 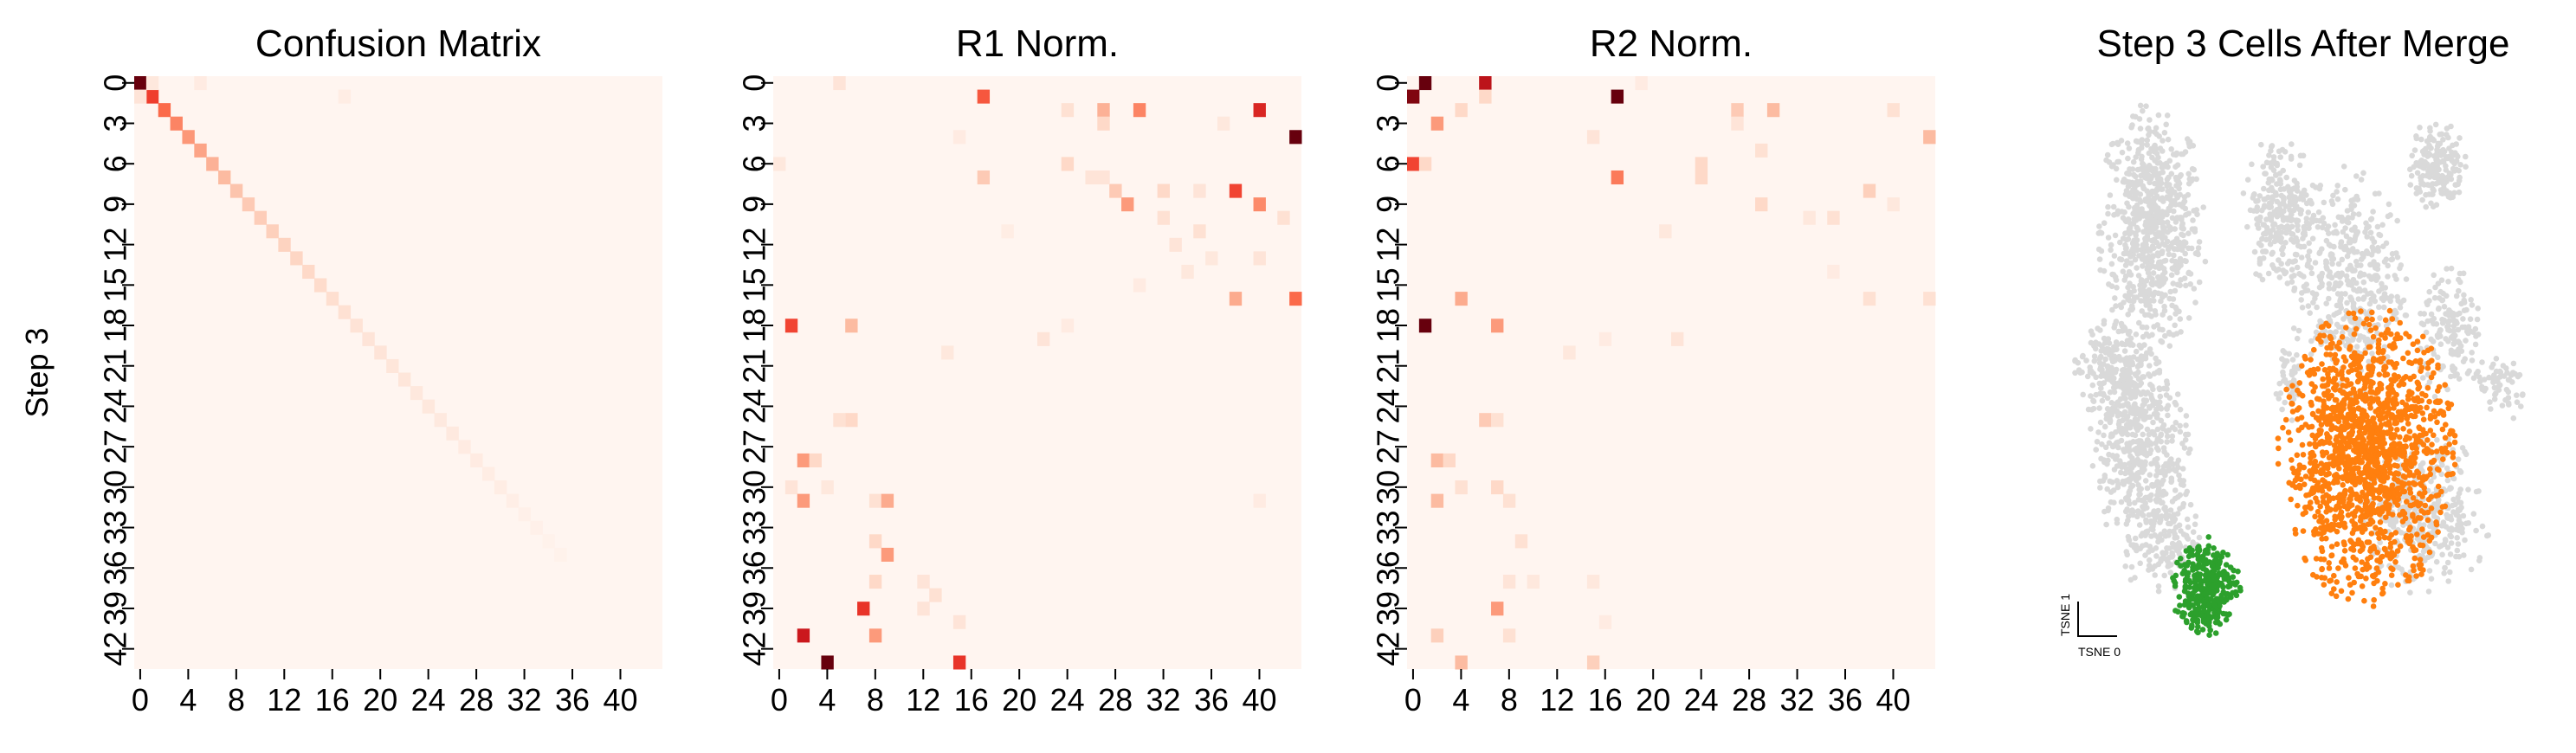 What do you see at coordinates (1259, 700) in the screenshot?
I see `x-tick-label: 40` at bounding box center [1259, 700].